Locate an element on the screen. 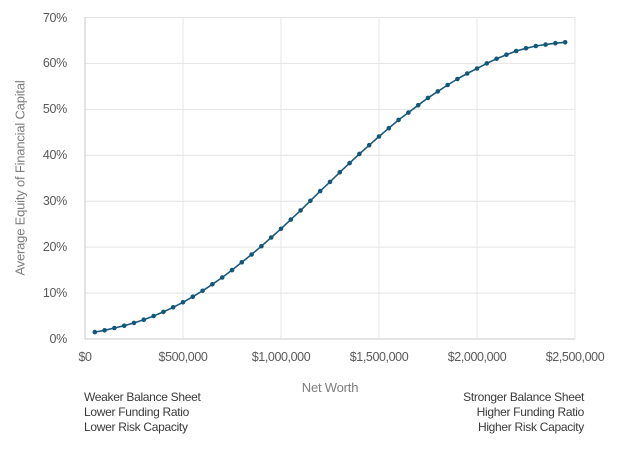 This screenshot has height=457, width=624. annotation-line: Stronger Balance Sheet is located at coordinates (523, 397).